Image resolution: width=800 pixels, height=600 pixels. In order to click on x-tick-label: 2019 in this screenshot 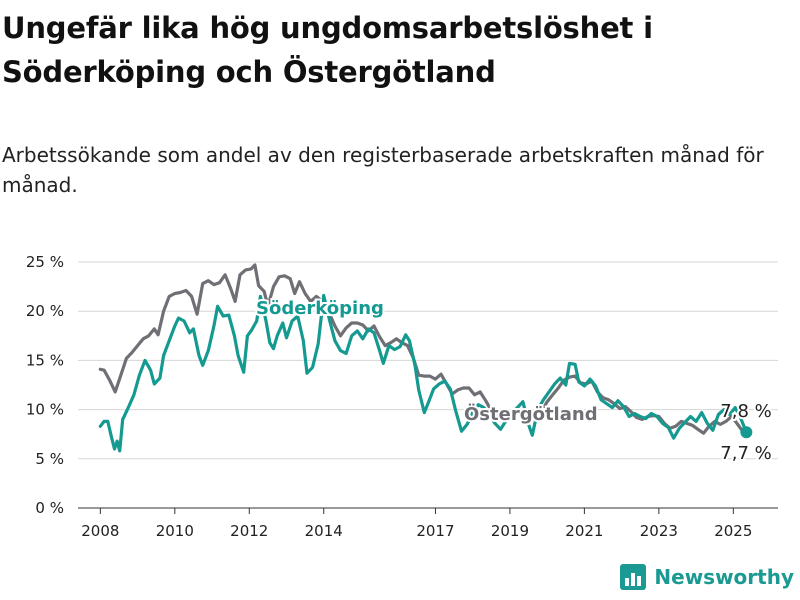, I will do `click(510, 531)`.